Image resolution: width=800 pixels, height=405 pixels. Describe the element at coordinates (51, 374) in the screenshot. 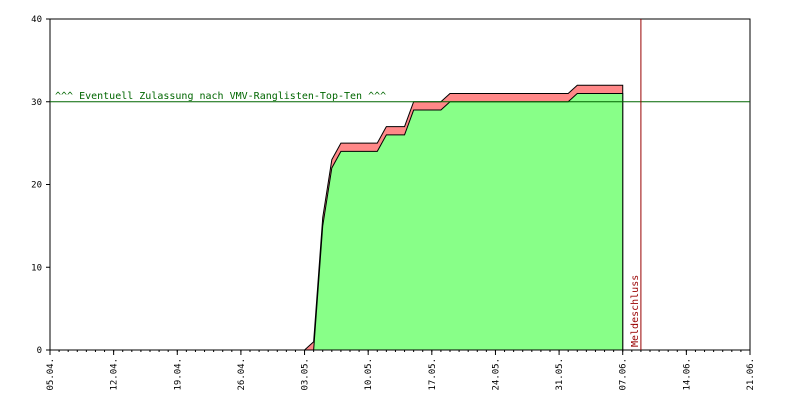

I see `x-tick-label: 05.04.` at that location.